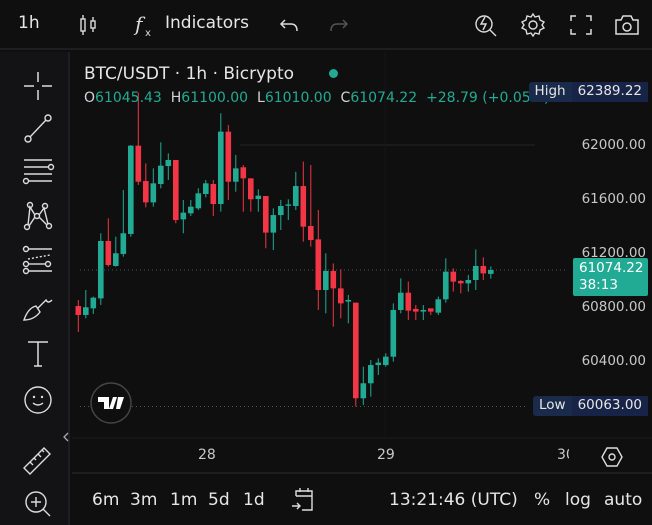 The width and height of the screenshot is (652, 525). Describe the element at coordinates (254, 500) in the screenshot. I see `range-1d: 1d` at that location.